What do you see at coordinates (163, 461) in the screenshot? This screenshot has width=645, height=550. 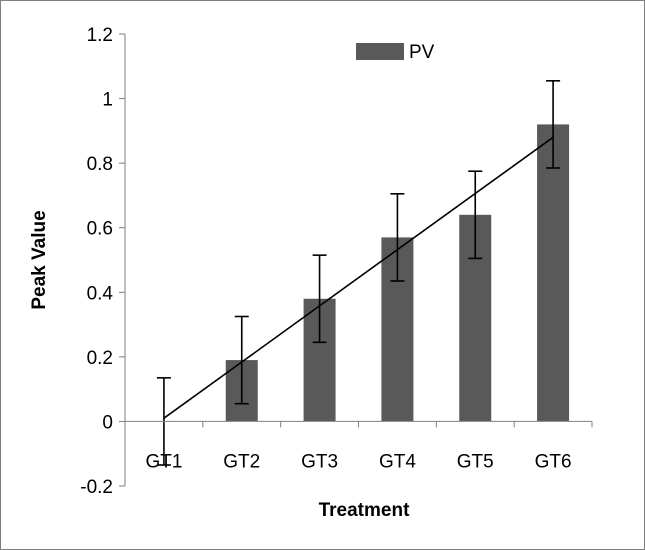 I see `x-tick-label: GT1` at bounding box center [163, 461].